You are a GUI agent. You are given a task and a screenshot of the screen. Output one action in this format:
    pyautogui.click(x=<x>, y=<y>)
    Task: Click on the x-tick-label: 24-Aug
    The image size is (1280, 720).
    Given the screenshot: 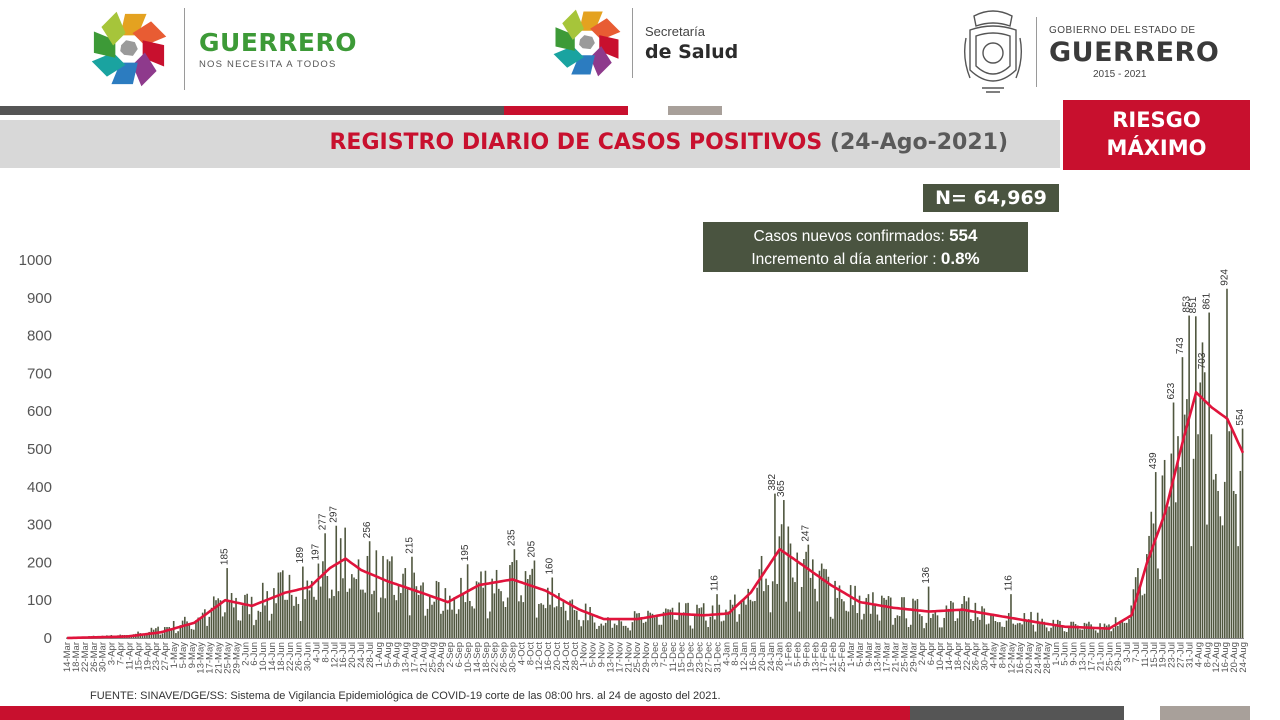 What is the action you would take?
    pyautogui.click(x=1243, y=657)
    